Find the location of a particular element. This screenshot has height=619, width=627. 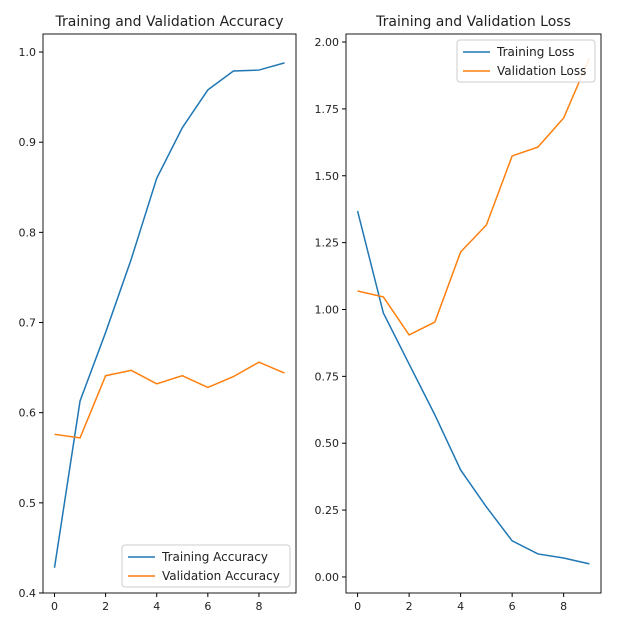

legend: Training Loss Validation Loss is located at coordinates (526, 61).